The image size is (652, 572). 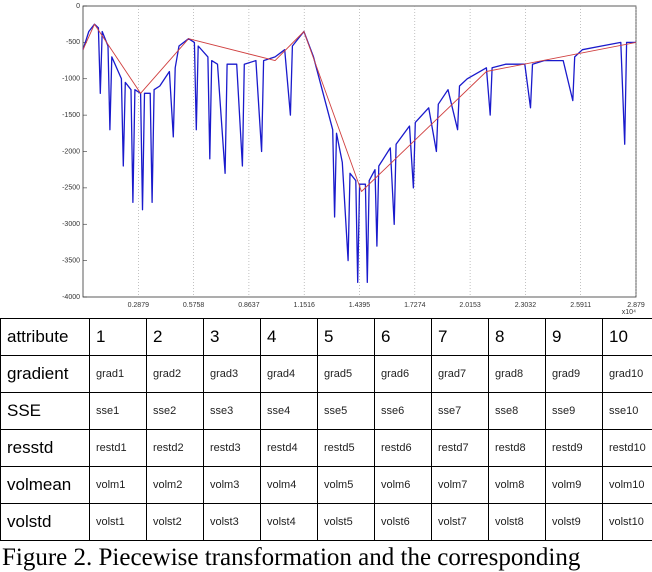 What do you see at coordinates (574, 337) in the screenshot?
I see `header-cell: 9` at bounding box center [574, 337].